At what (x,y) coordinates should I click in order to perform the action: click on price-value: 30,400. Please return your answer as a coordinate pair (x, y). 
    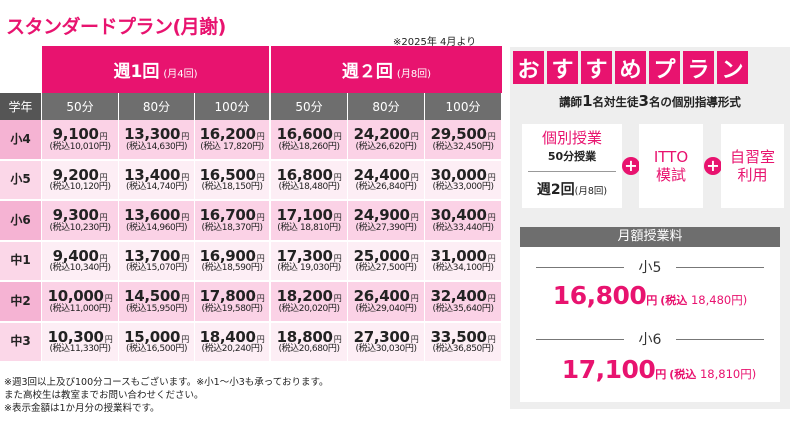
    Looking at the image, I should click on (458, 215).